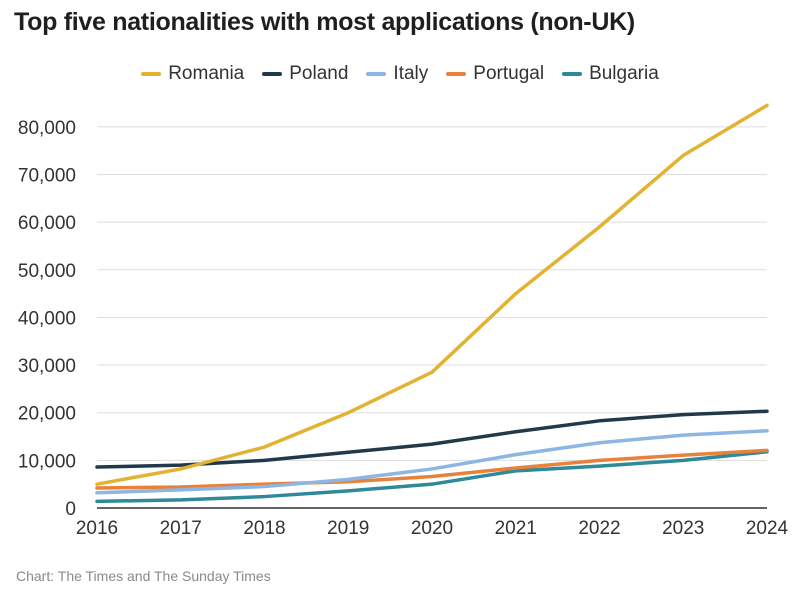  What do you see at coordinates (509, 73) in the screenshot?
I see `legend-label: Portugal` at bounding box center [509, 73].